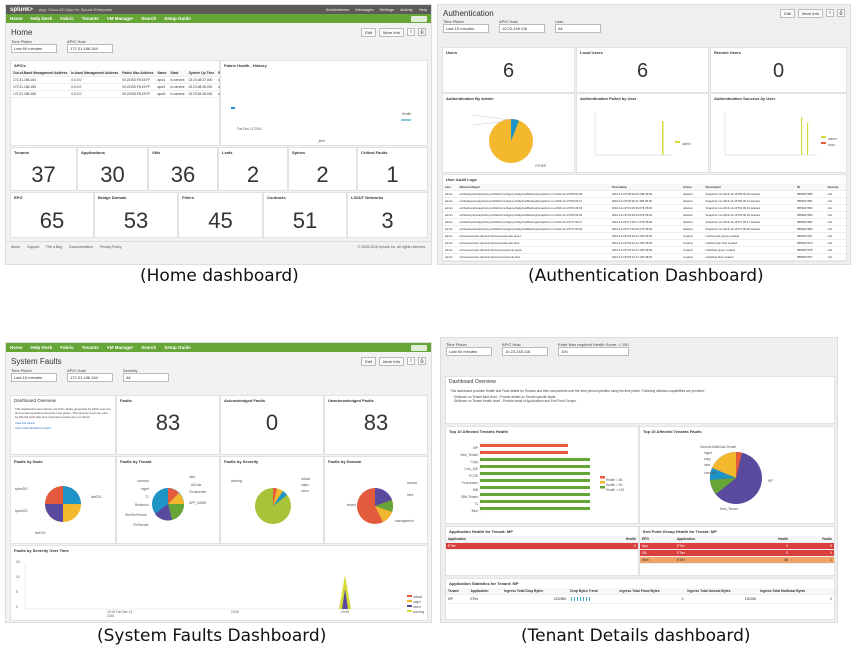 This screenshot has width=855, height=651. Describe the element at coordinates (138, 73) in the screenshot. I see `col-mac: Fabric Mac Address` at that location.